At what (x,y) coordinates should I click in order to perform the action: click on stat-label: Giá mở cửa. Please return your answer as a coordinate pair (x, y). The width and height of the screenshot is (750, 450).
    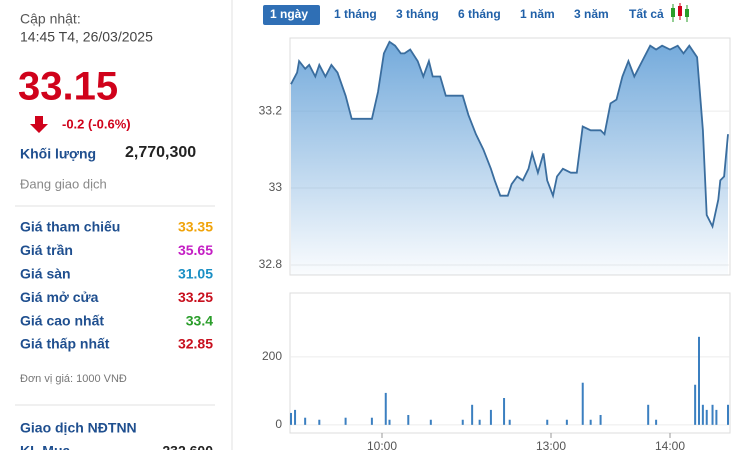
    Looking at the image, I should click on (59, 297).